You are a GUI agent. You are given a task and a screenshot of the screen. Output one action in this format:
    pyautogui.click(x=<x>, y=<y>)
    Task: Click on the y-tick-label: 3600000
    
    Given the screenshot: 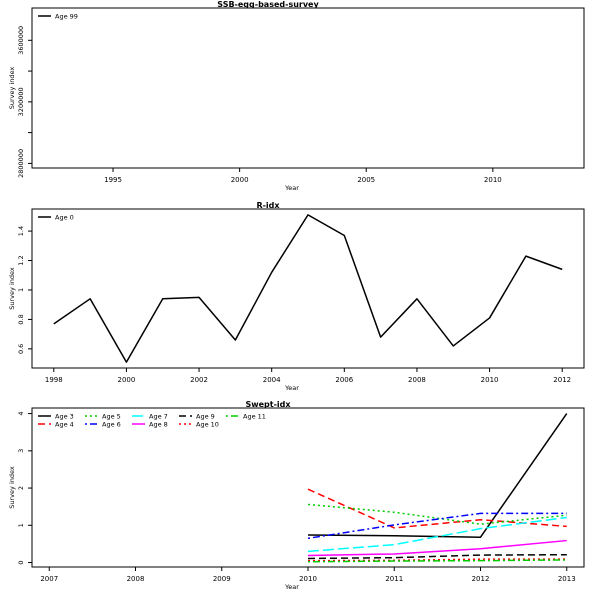 What is the action you would take?
    pyautogui.click(x=21, y=40)
    